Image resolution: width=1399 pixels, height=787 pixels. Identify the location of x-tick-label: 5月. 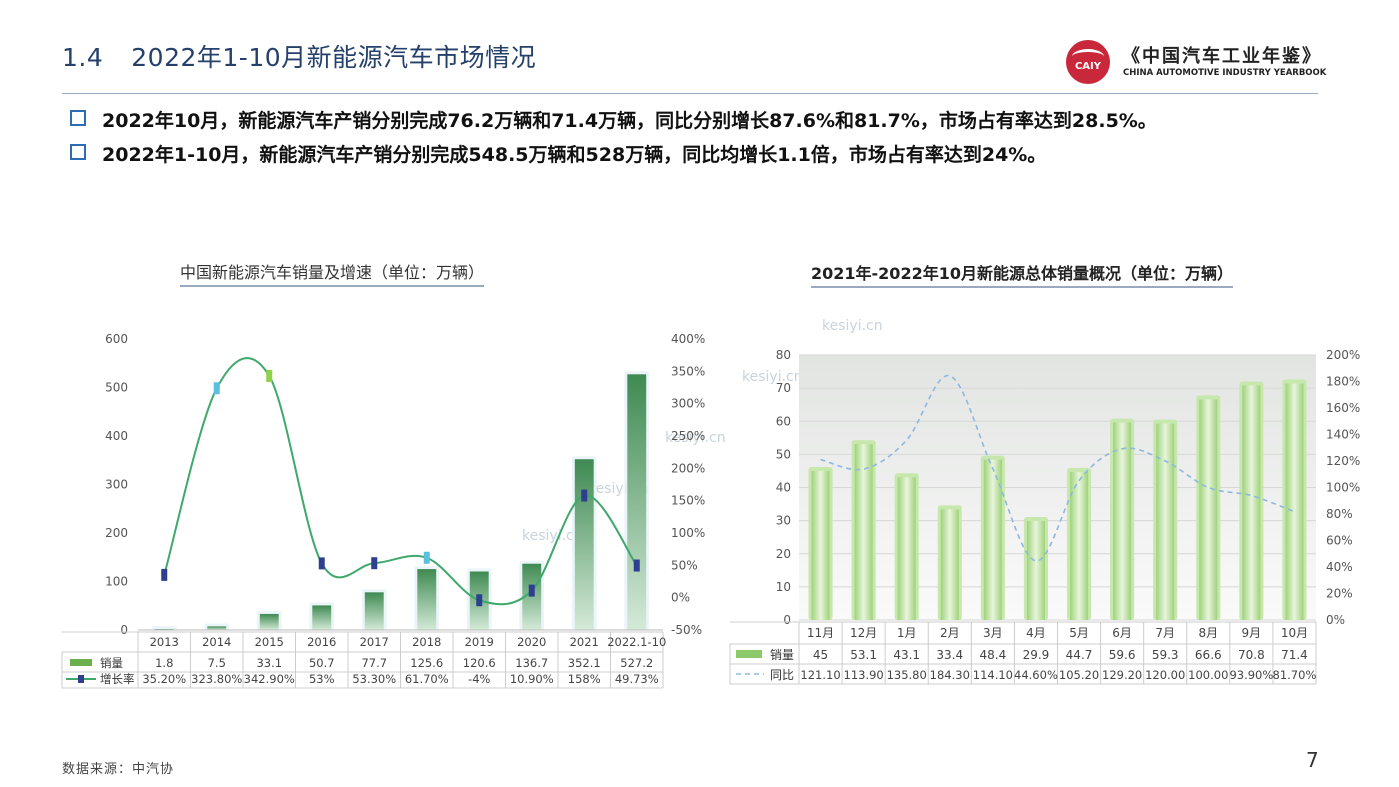
(1079, 633).